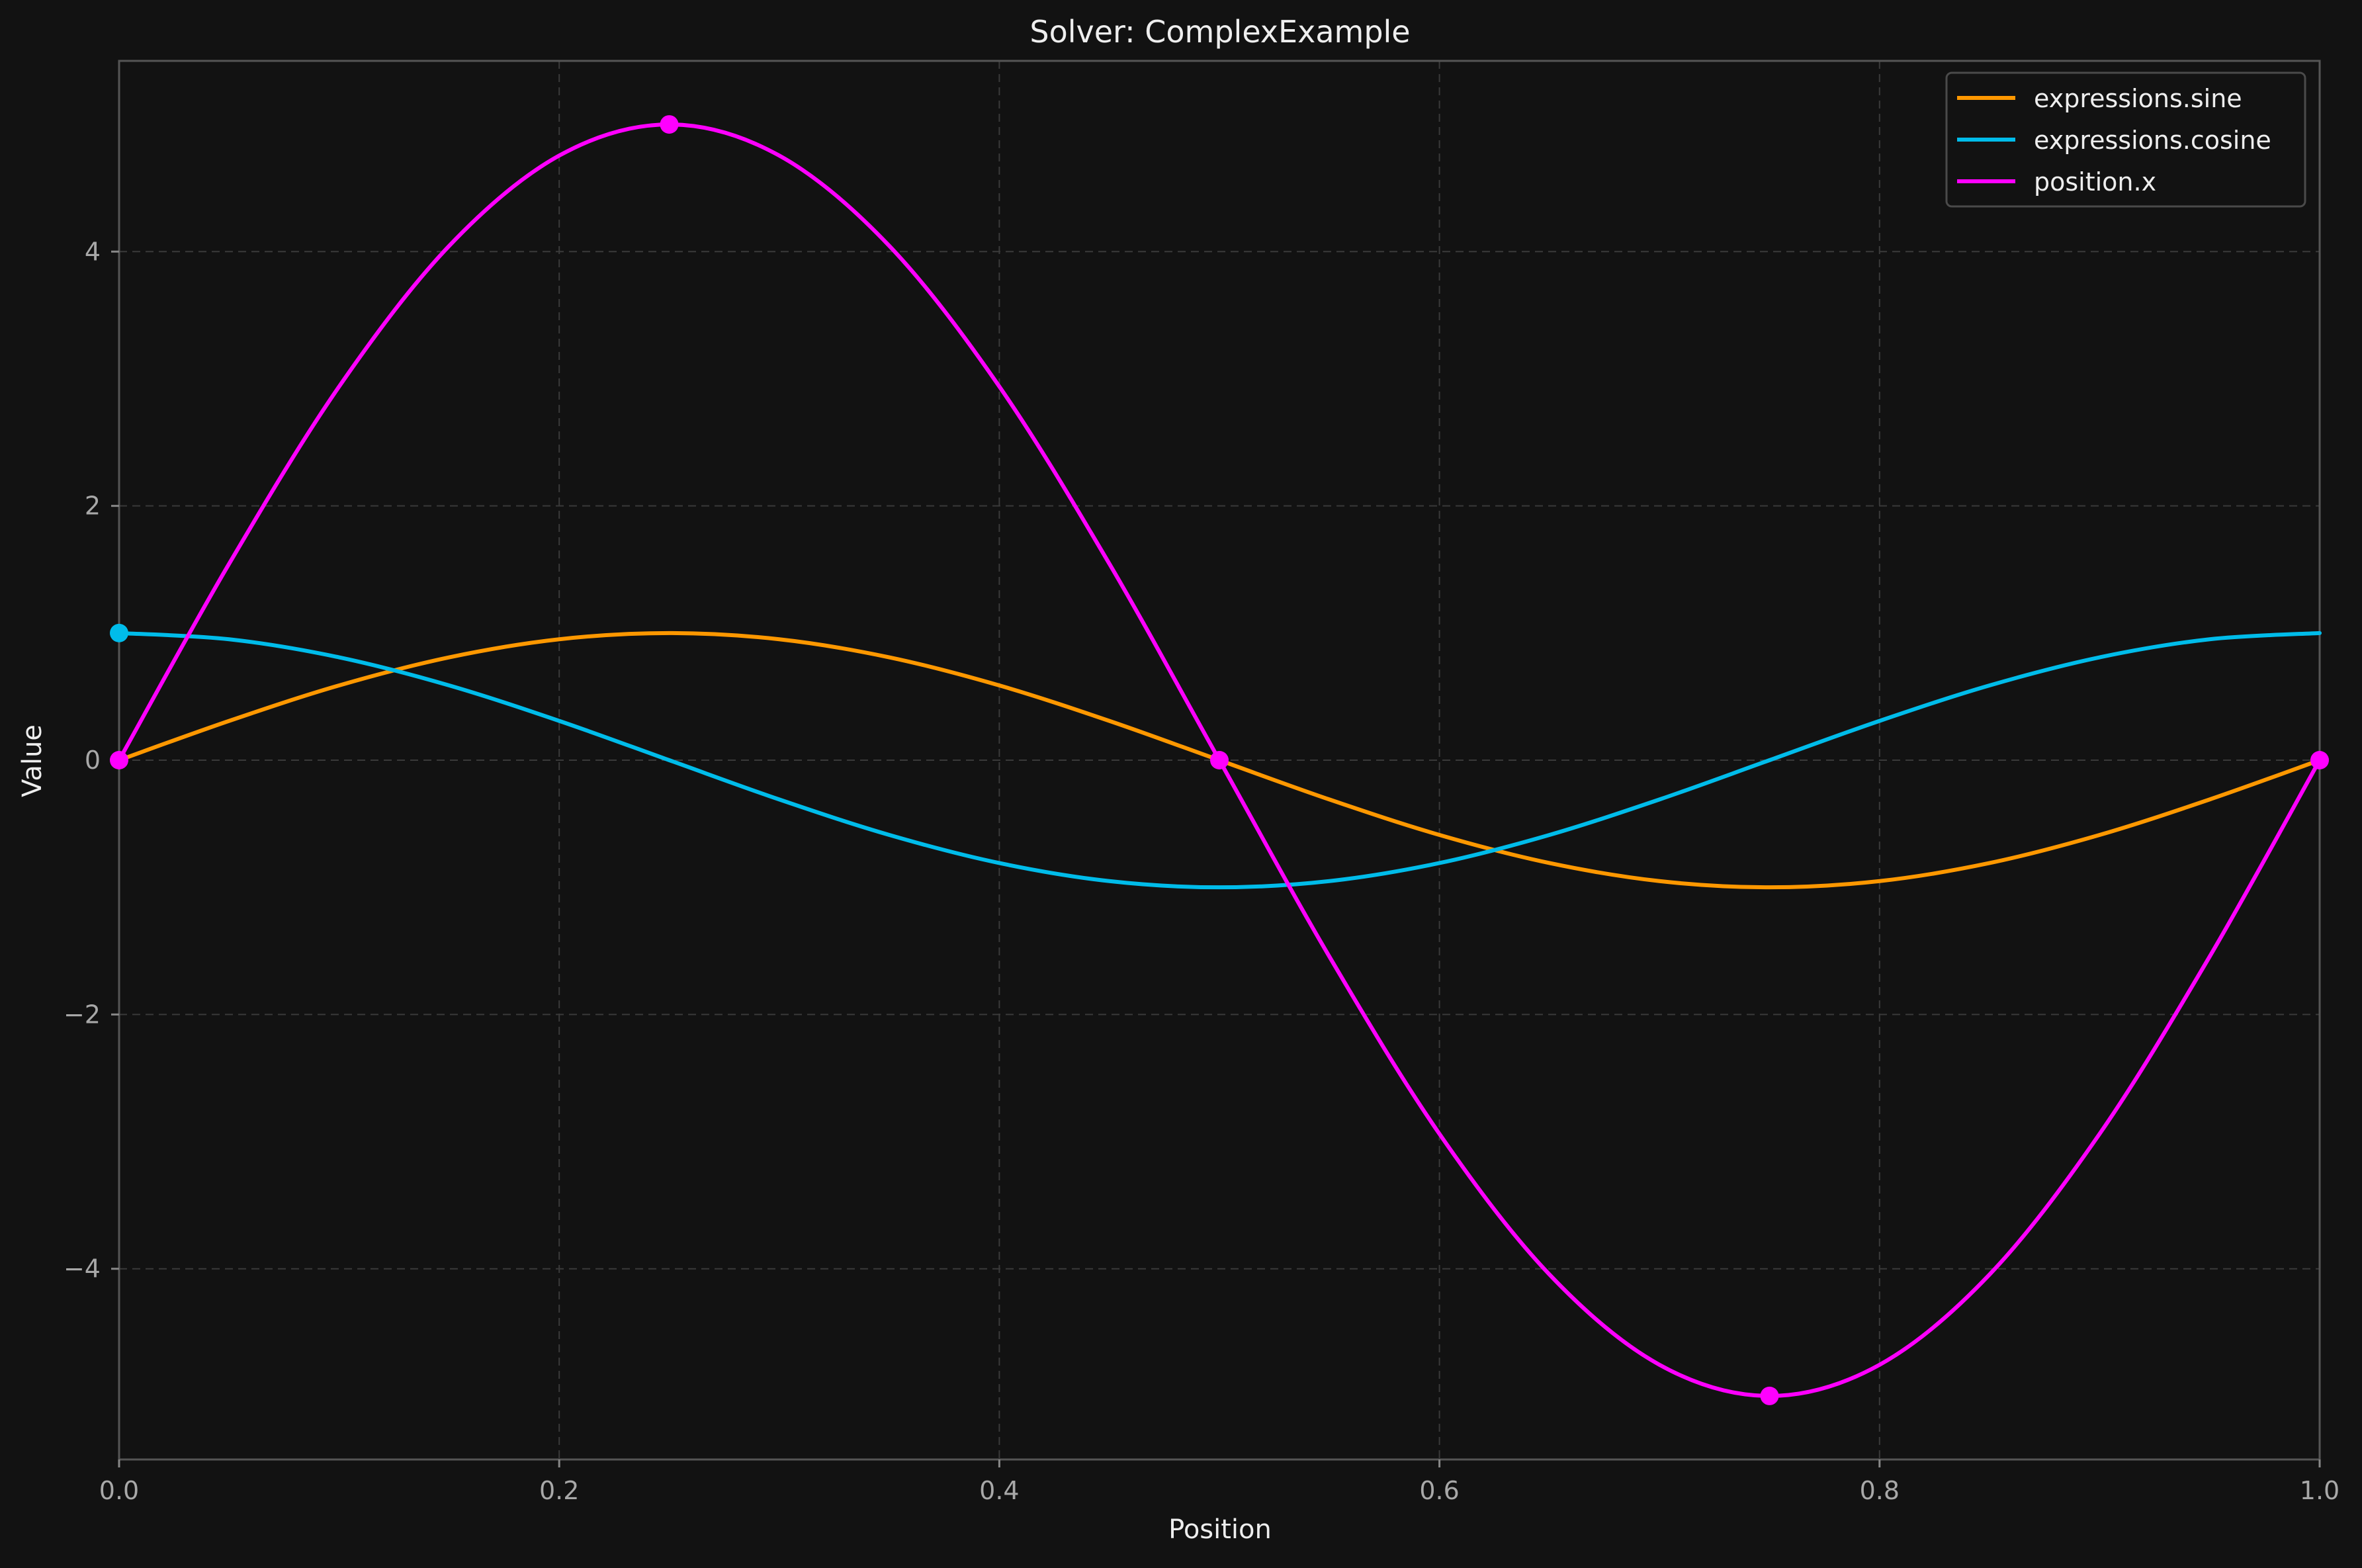  I want to click on x-tick-label: 0.6, so click(1439, 1490).